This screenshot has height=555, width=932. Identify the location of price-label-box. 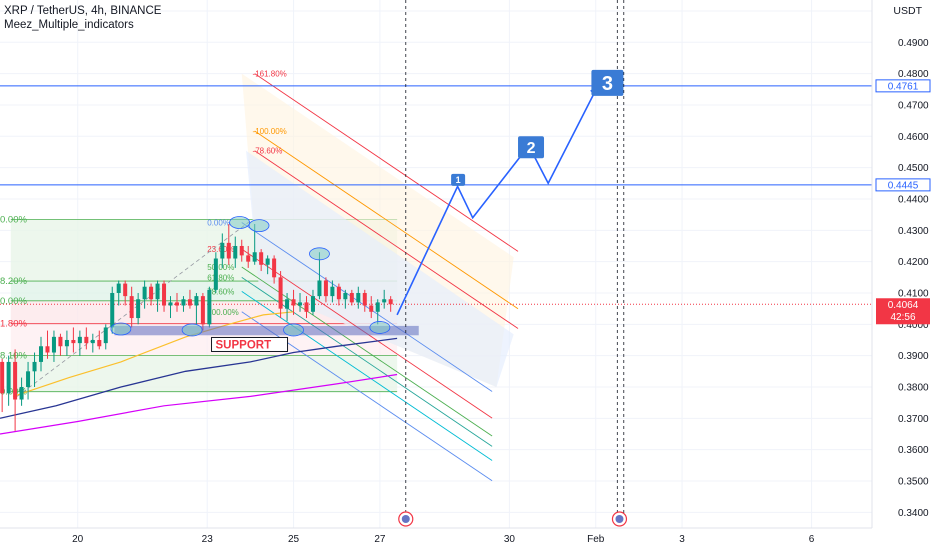
(903, 86).